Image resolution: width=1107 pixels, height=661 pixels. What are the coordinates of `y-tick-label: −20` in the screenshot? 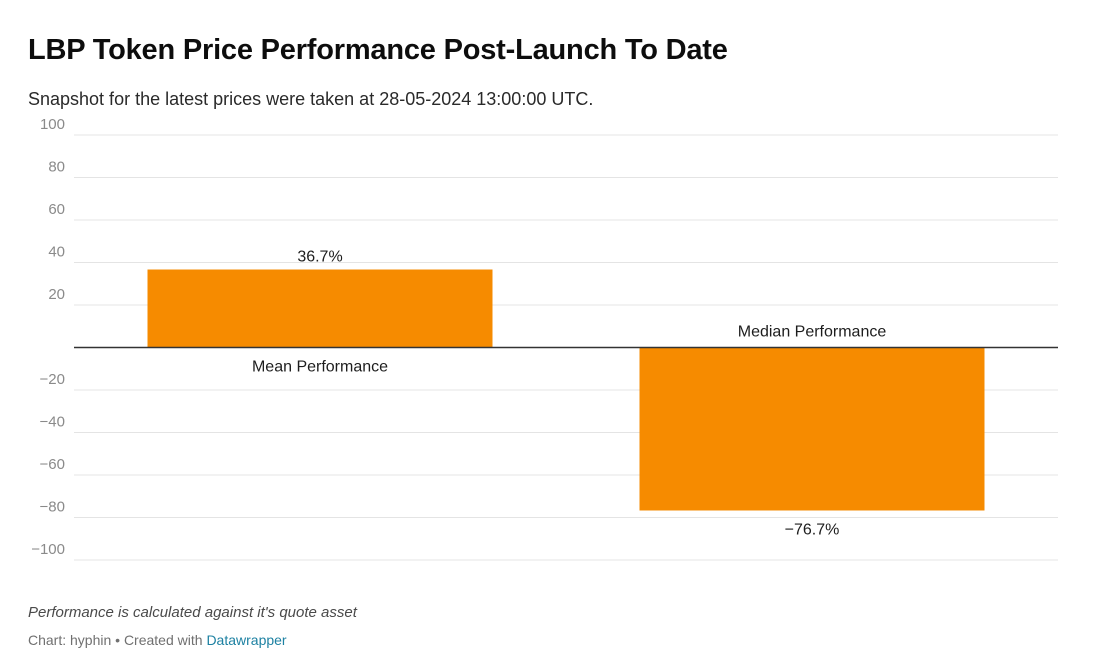 It's located at (52, 379).